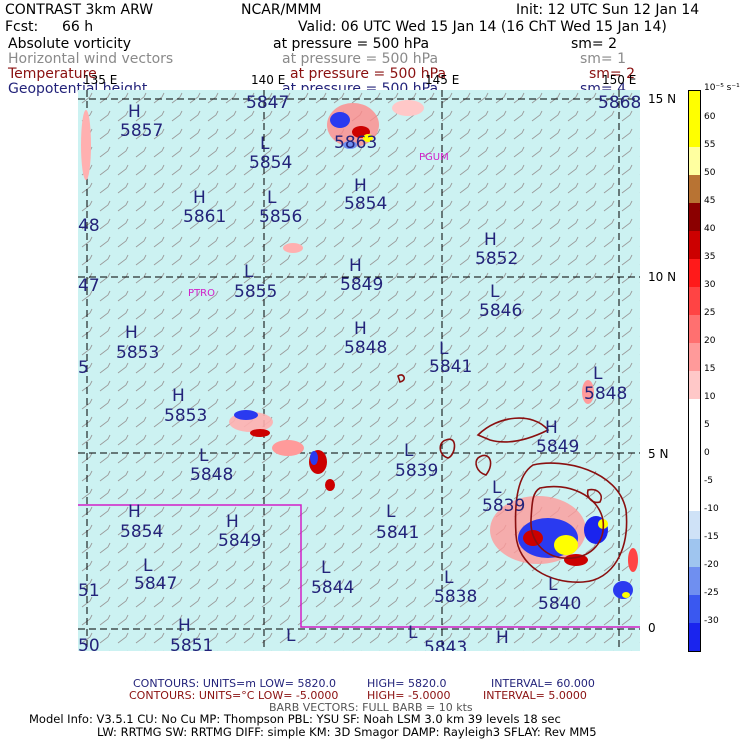  What do you see at coordinates (553, 585) in the screenshot?
I see `low-label-14: L` at bounding box center [553, 585].